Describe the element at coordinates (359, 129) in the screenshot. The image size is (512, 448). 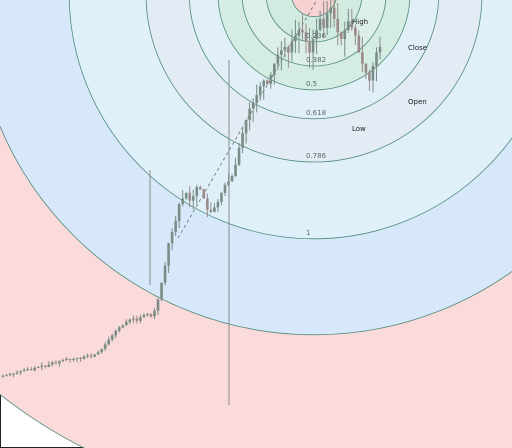
I see `ohlc-label: Low` at that location.